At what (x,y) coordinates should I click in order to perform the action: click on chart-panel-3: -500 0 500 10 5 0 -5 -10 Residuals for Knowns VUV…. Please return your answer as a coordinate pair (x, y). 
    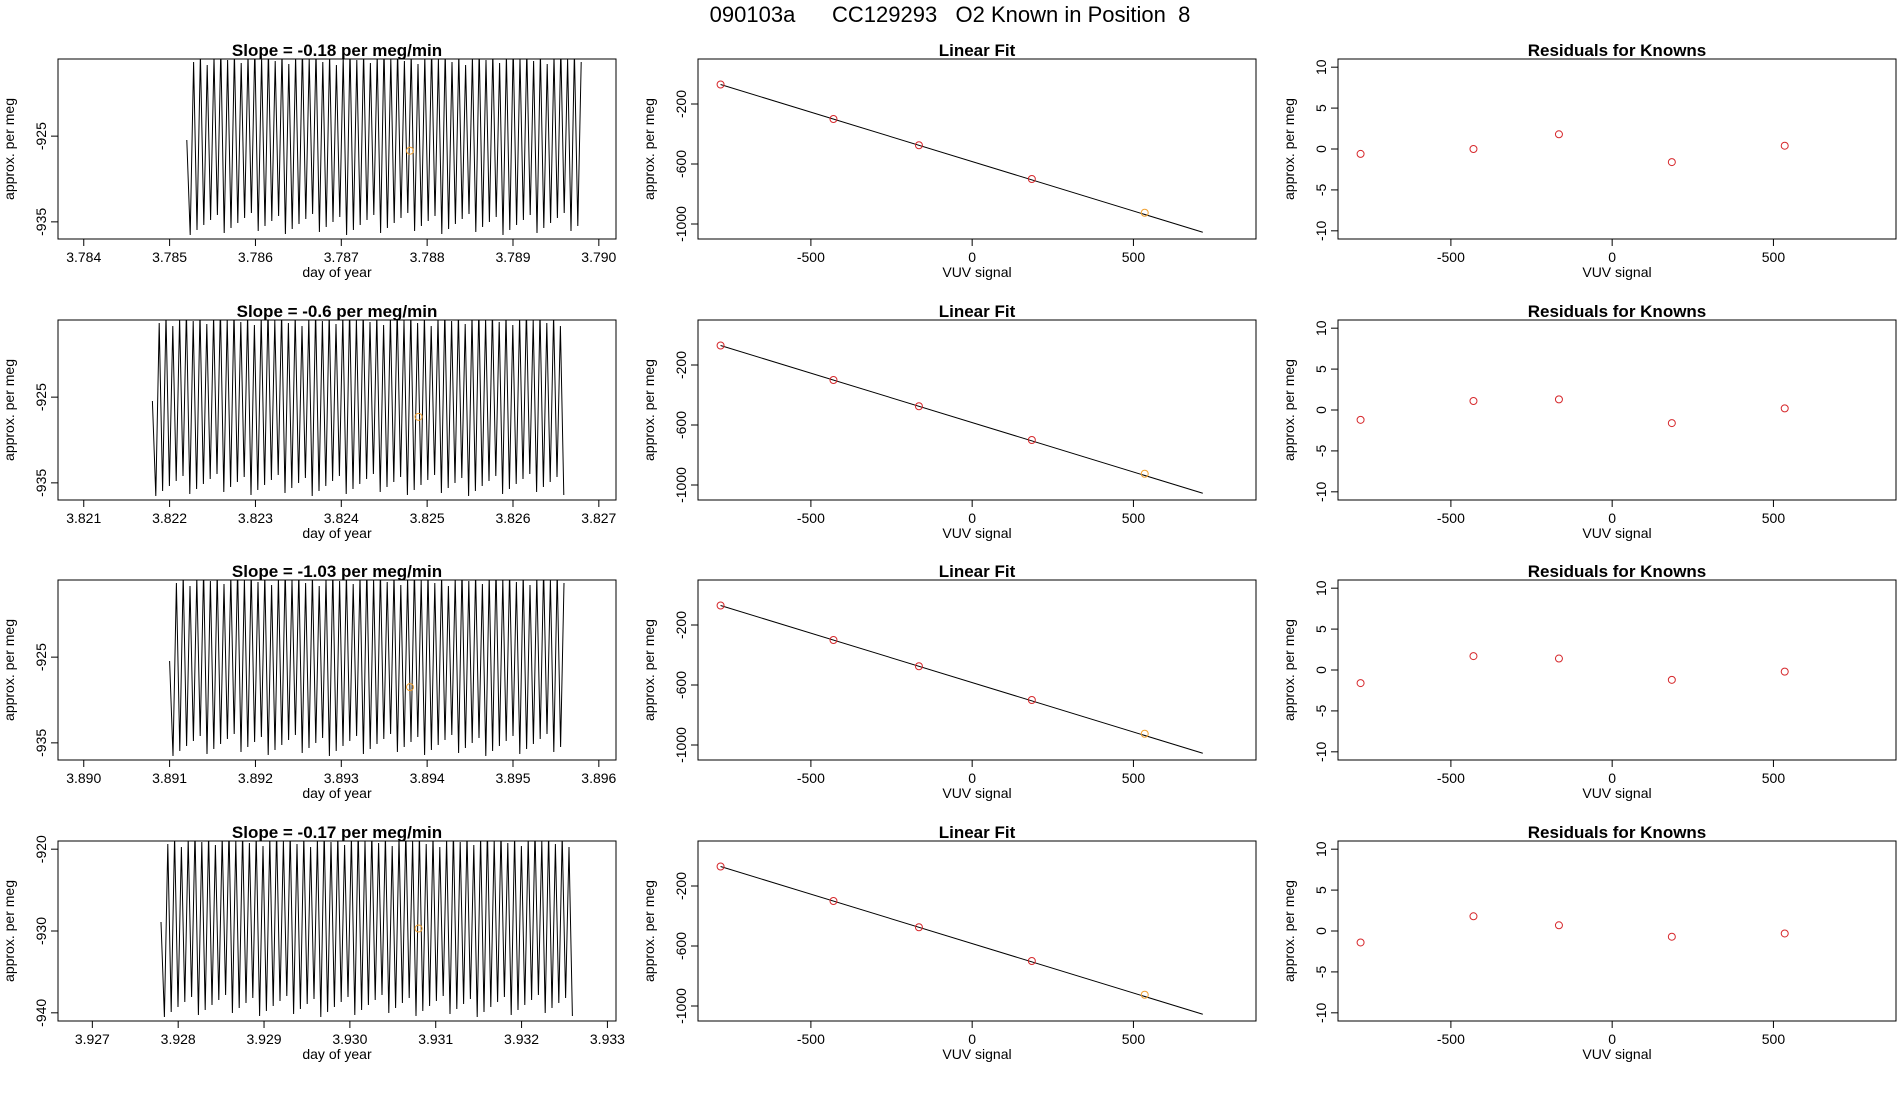
    Looking at the image, I should click on (1589, 160).